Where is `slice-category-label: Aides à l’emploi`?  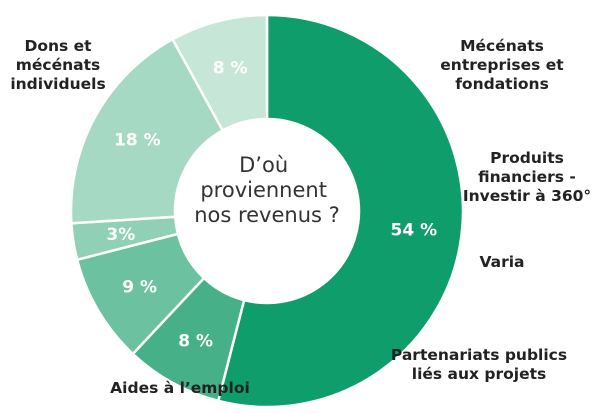 slice-category-label: Aides à l’emploi is located at coordinates (180, 388).